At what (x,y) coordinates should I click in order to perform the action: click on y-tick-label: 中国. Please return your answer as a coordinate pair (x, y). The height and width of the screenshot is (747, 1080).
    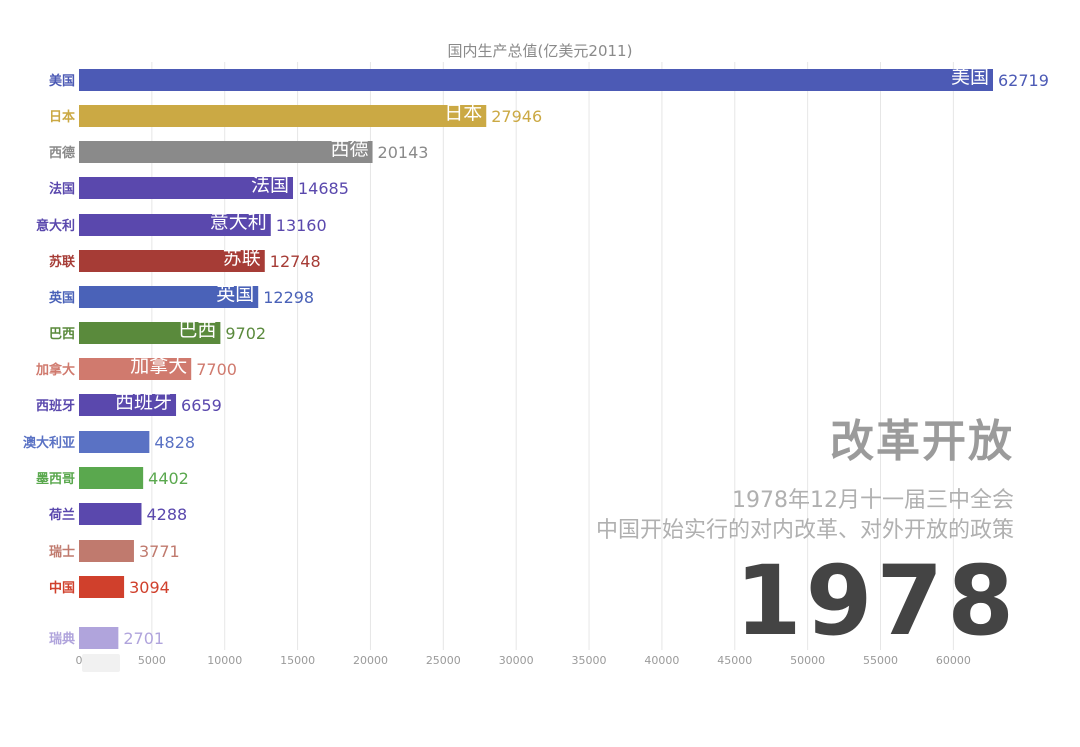
    Looking at the image, I should click on (62, 588).